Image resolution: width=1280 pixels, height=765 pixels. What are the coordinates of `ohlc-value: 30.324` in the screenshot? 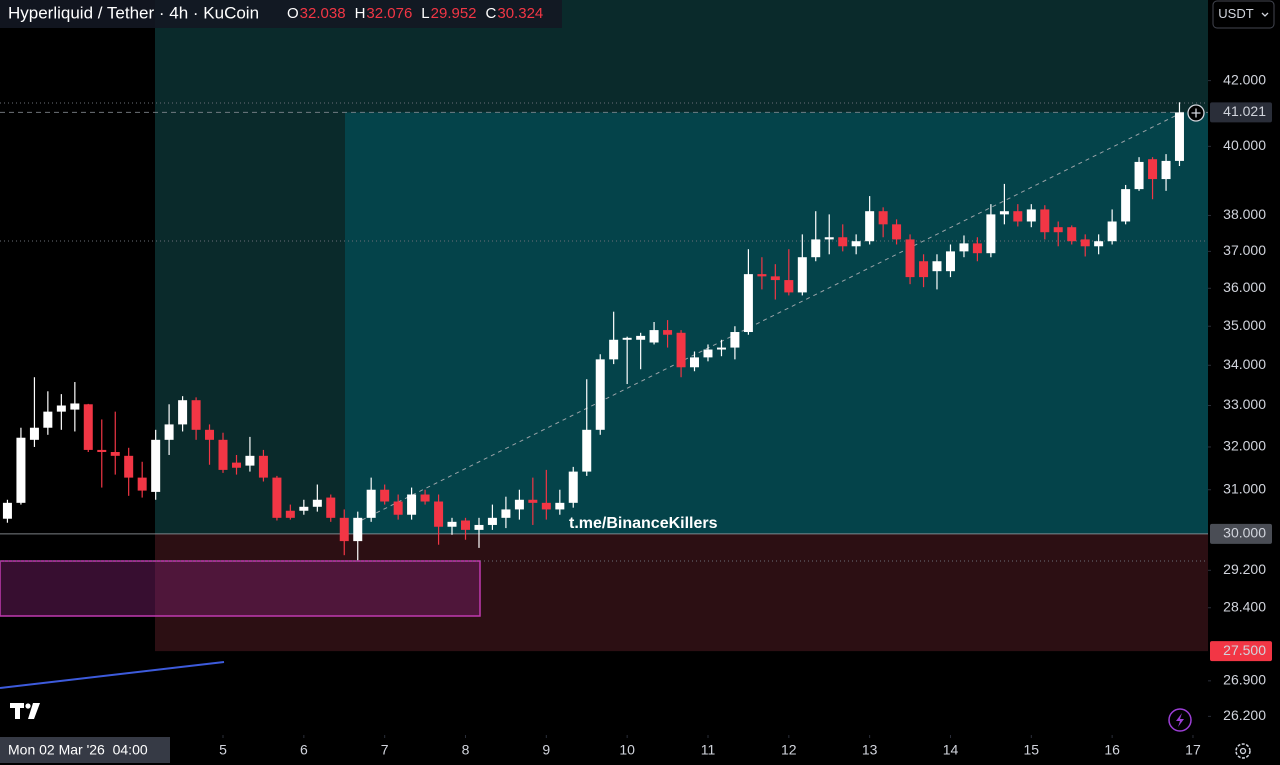 It's located at (520, 13).